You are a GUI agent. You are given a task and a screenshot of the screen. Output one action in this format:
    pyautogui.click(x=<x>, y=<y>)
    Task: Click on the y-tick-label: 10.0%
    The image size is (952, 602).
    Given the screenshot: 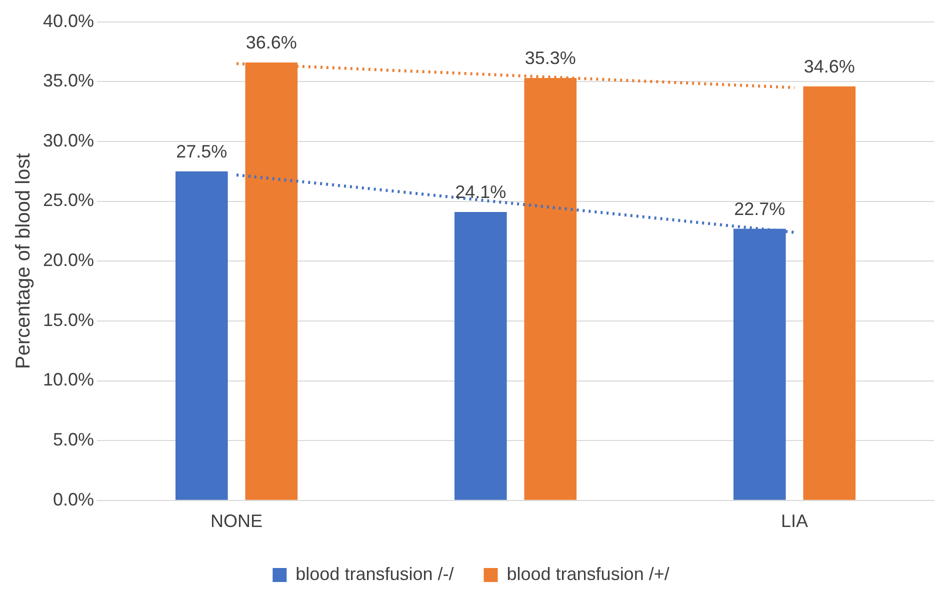 What is the action you would take?
    pyautogui.click(x=68, y=380)
    